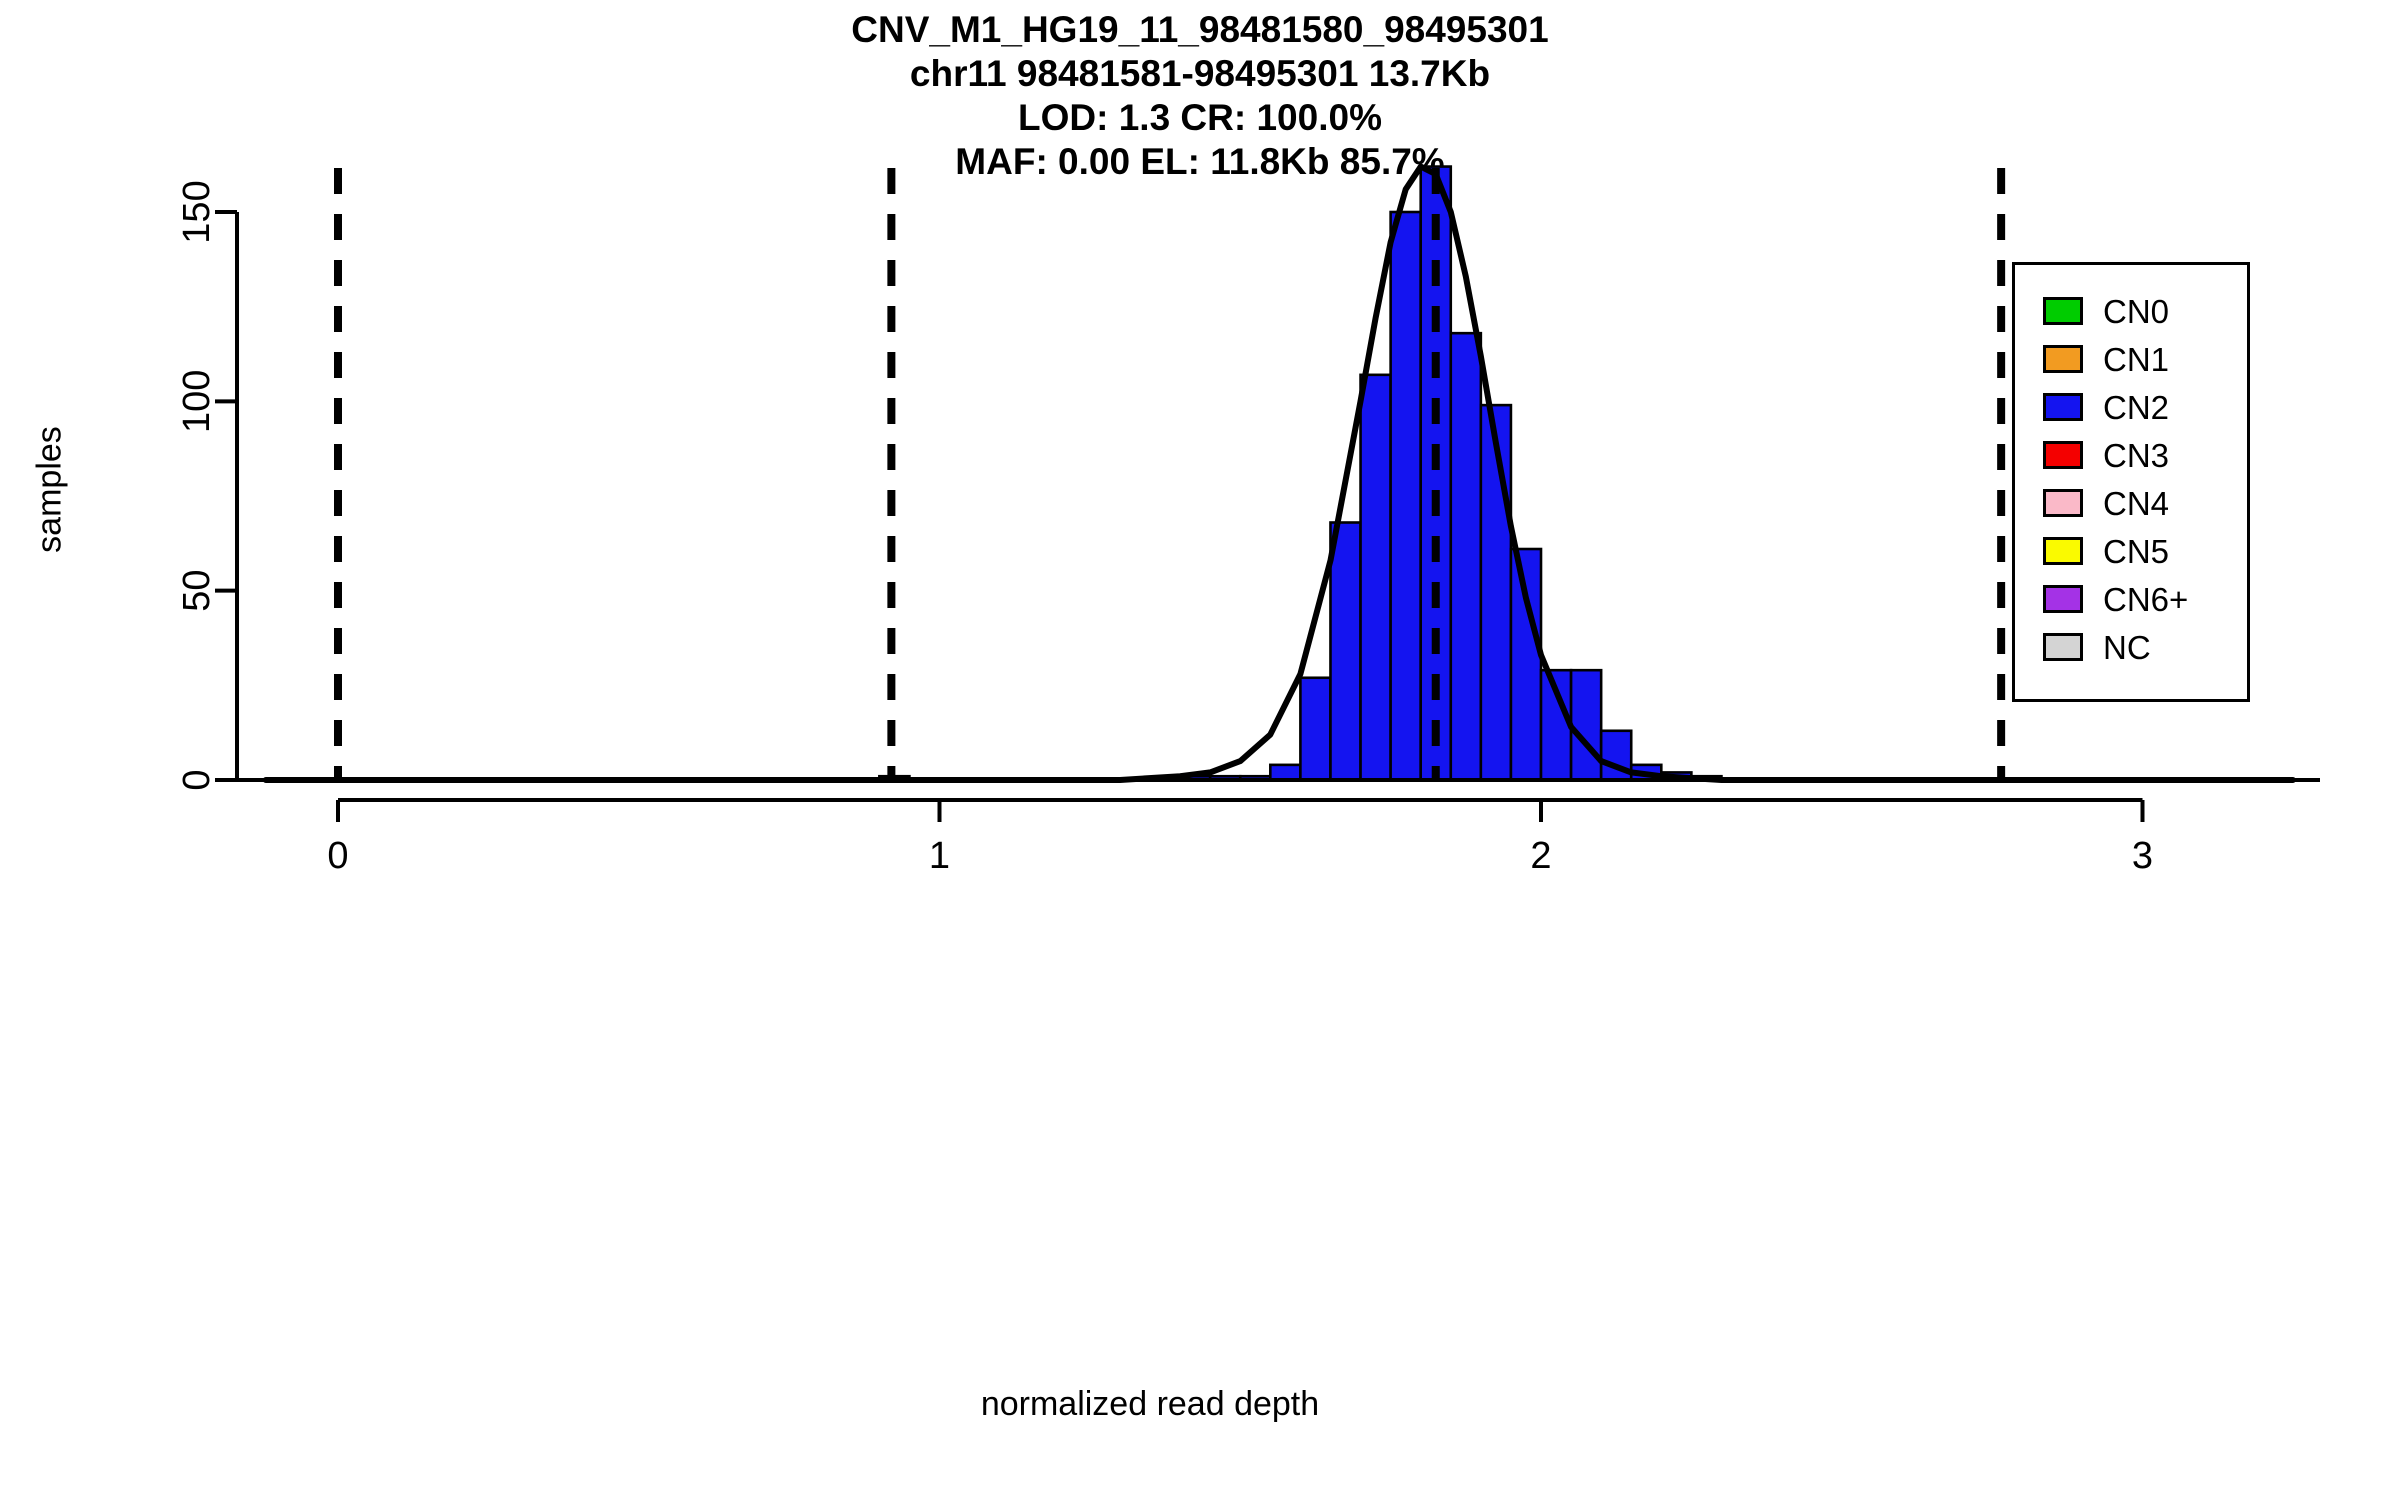 This screenshot has width=2400, height=1500. Describe the element at coordinates (197, 779) in the screenshot. I see `y-tick-label: 0` at that location.